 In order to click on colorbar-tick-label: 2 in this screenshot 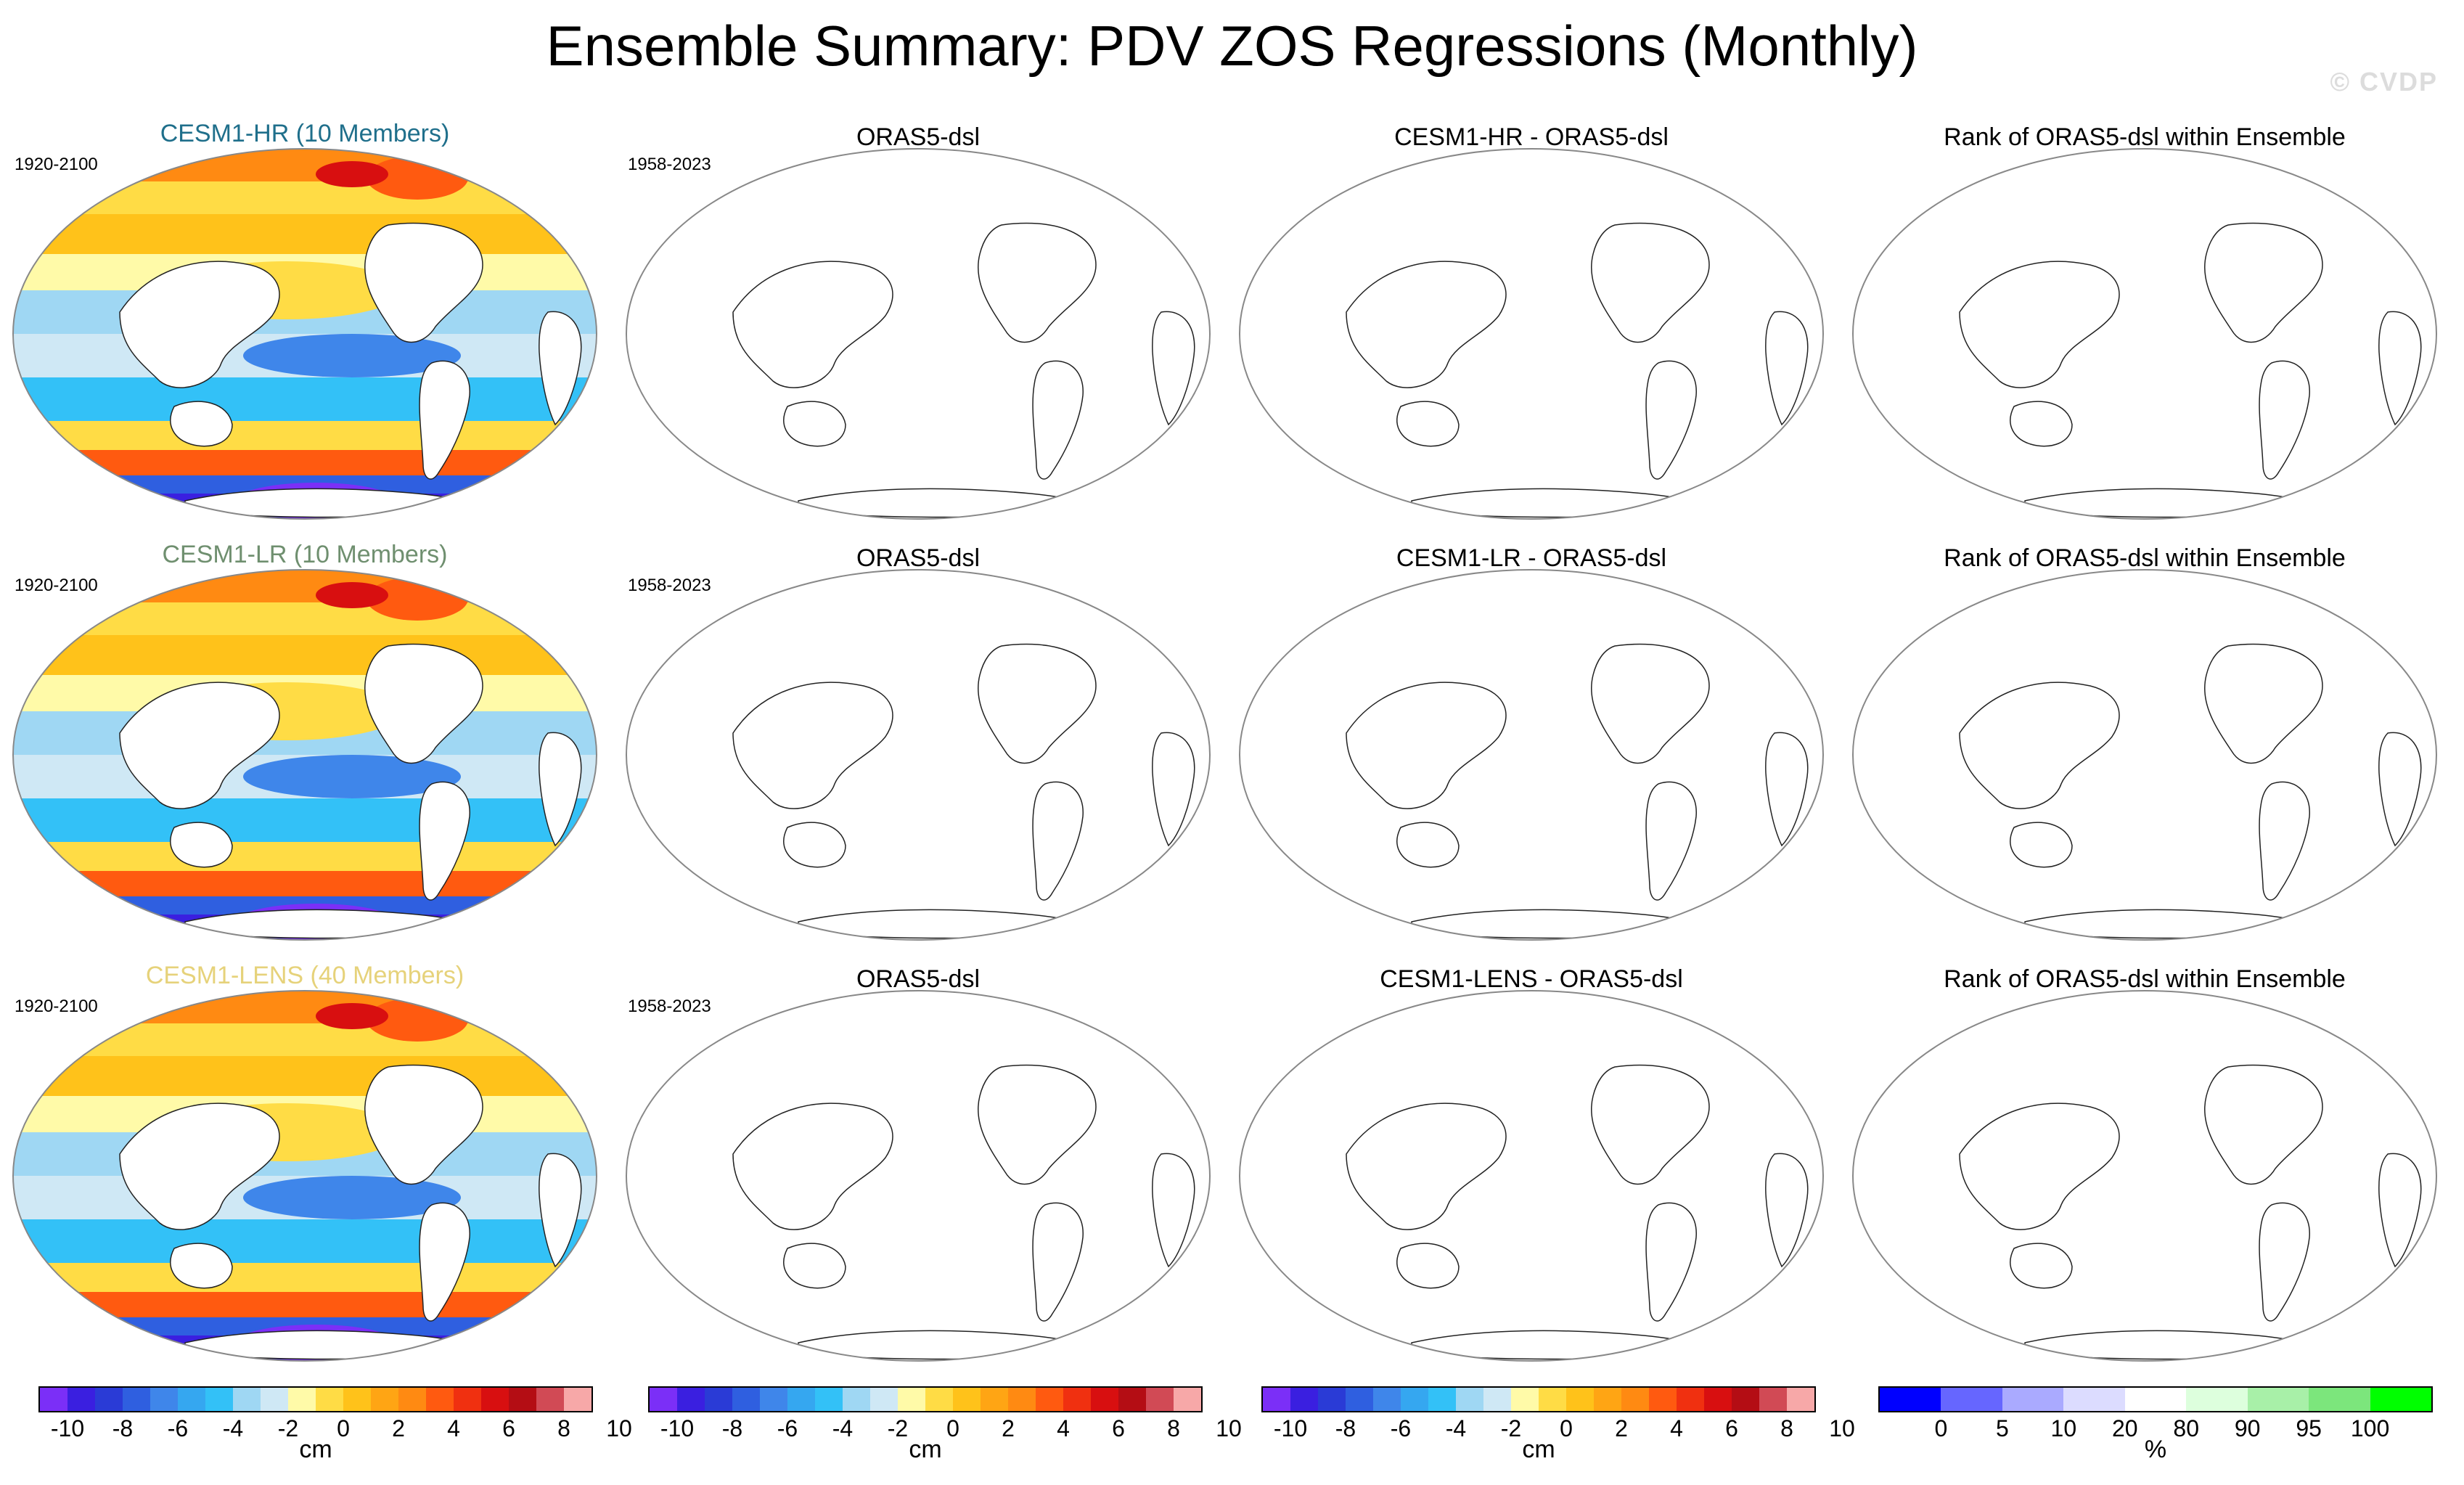, I will do `click(1009, 1428)`.